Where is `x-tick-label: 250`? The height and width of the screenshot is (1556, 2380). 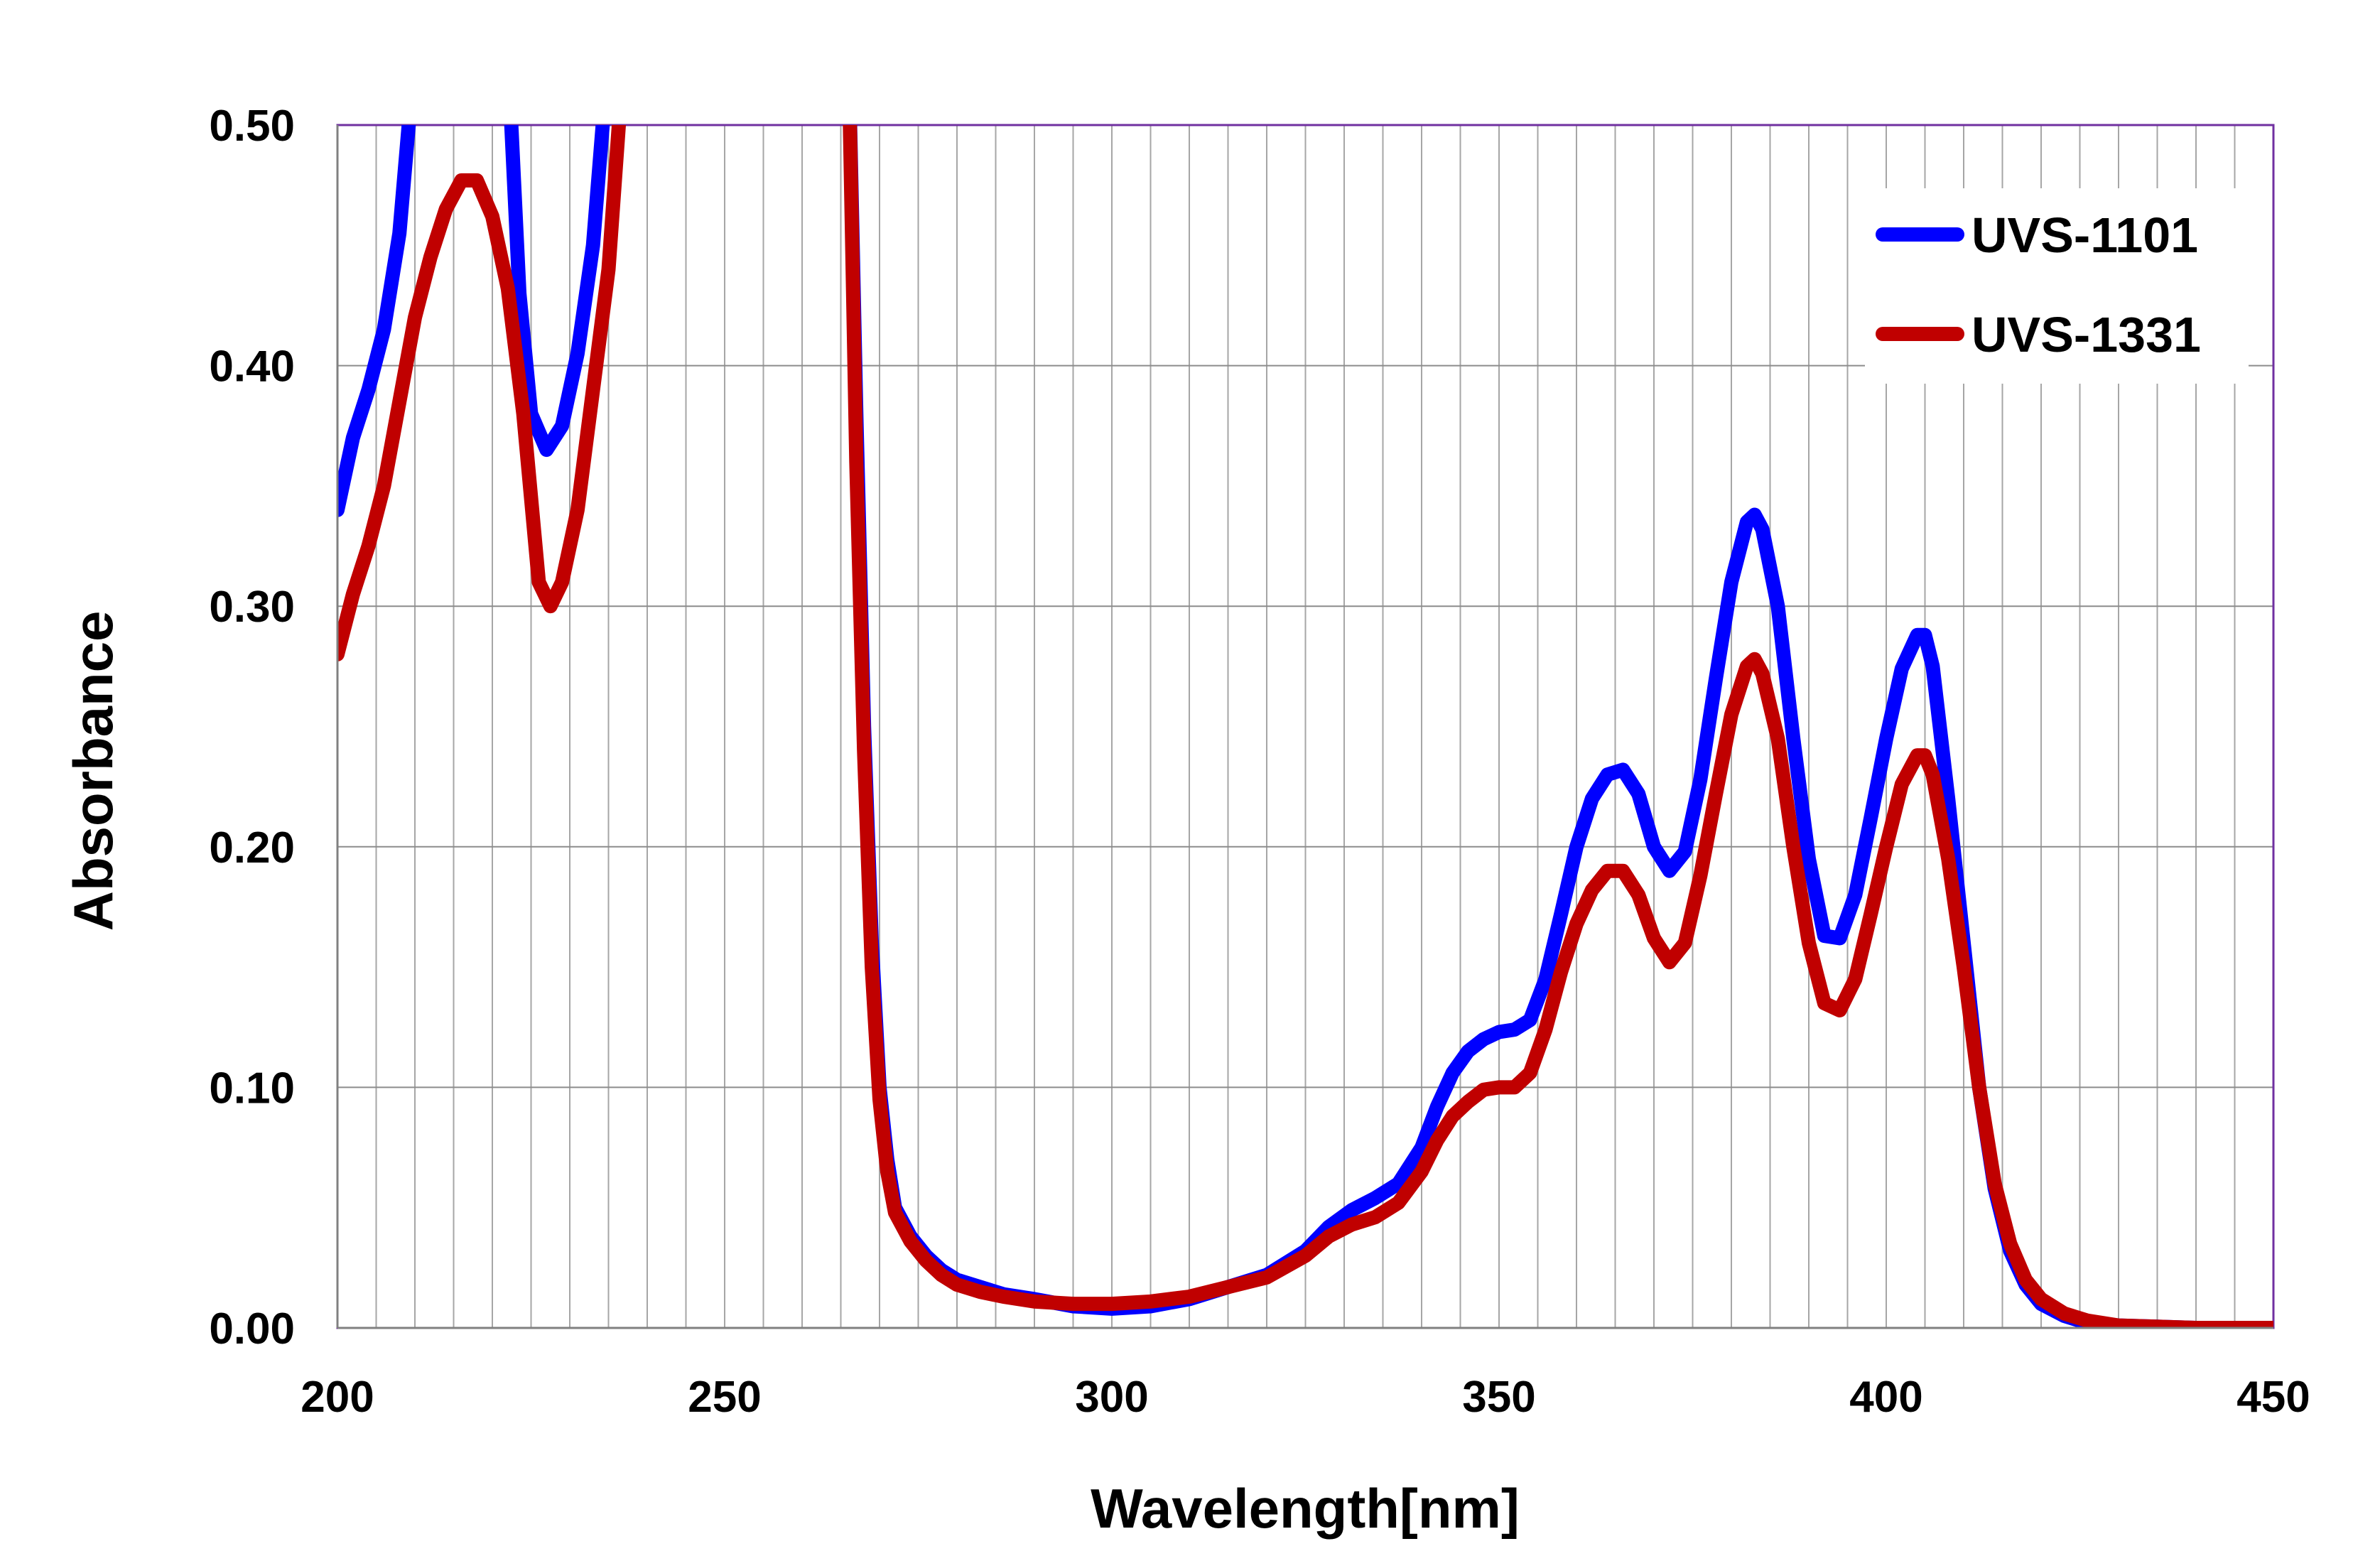
x-tick-label: 250 is located at coordinates (725, 1397).